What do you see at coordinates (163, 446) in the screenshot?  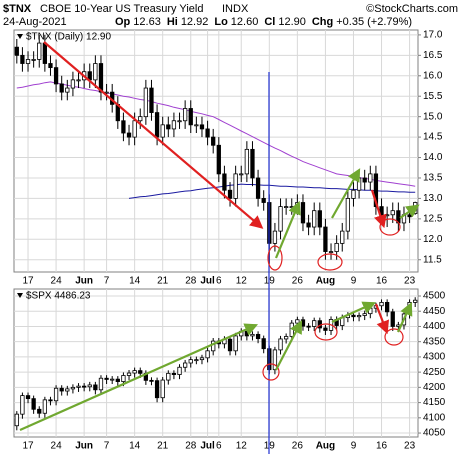 I see `x-tick-label: 21` at bounding box center [163, 446].